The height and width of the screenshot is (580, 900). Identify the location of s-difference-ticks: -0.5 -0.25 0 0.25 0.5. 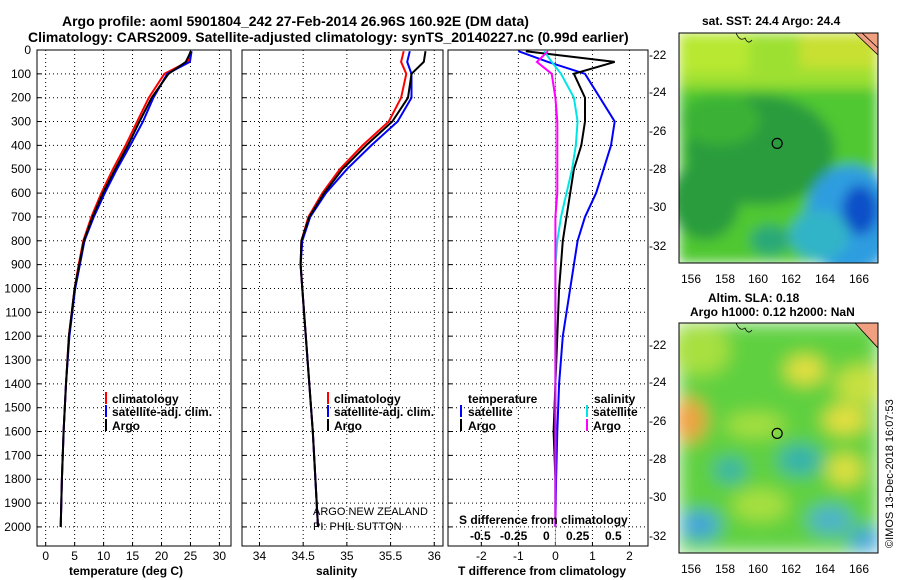
(546, 536).